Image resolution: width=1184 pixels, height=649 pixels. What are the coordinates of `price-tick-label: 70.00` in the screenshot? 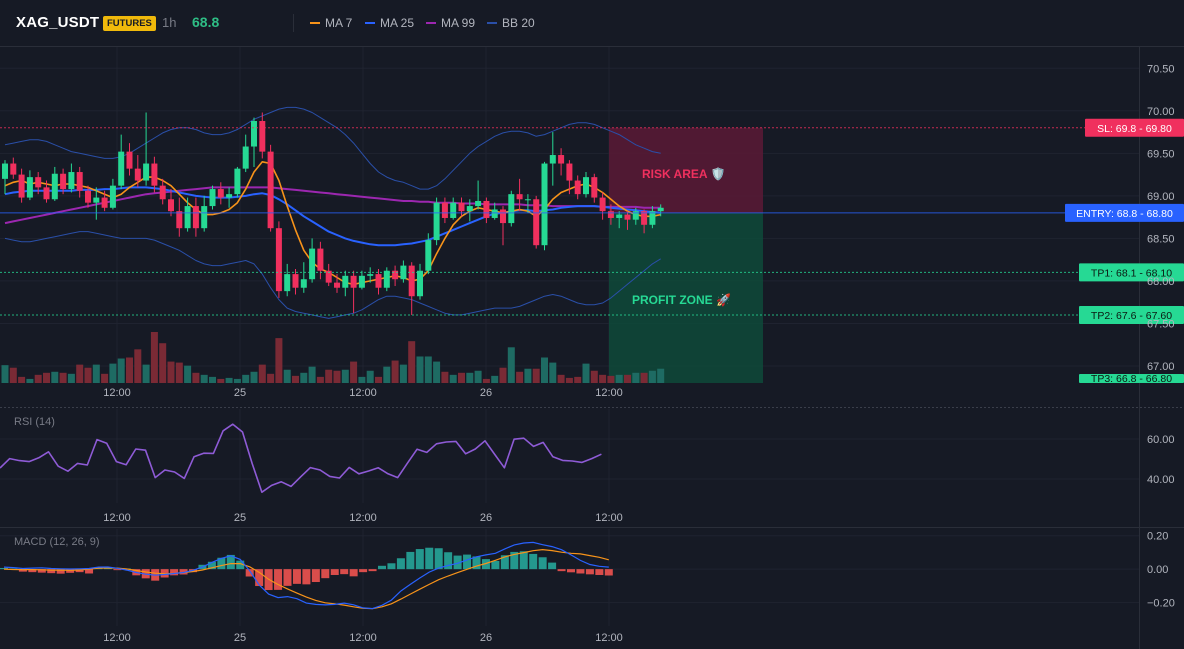 It's located at (1161, 112).